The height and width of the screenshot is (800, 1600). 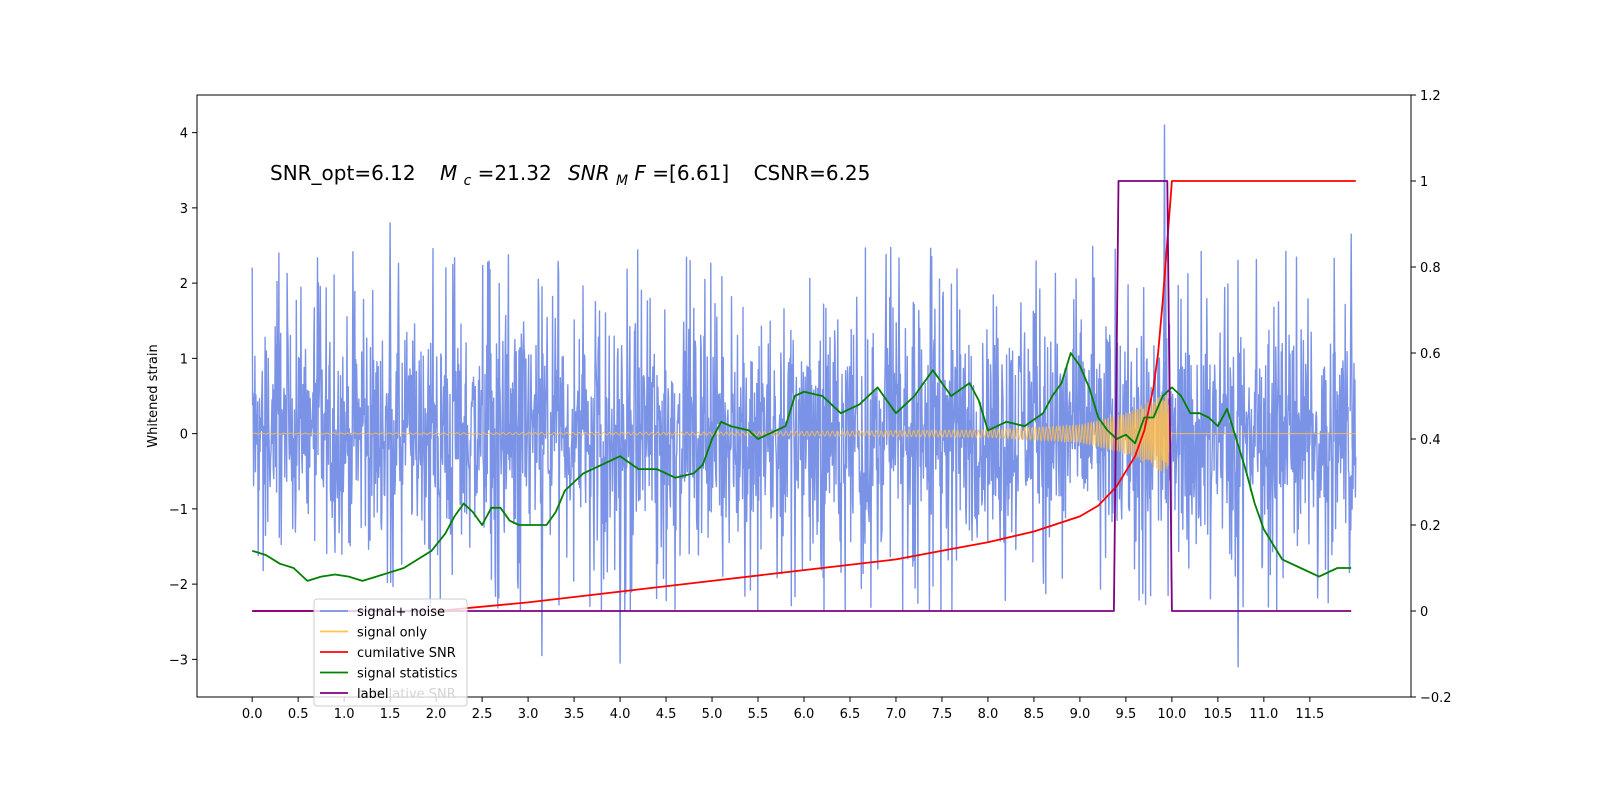 I want to click on snr-opt-text: SNR_opt=6.12, so click(x=343, y=173).